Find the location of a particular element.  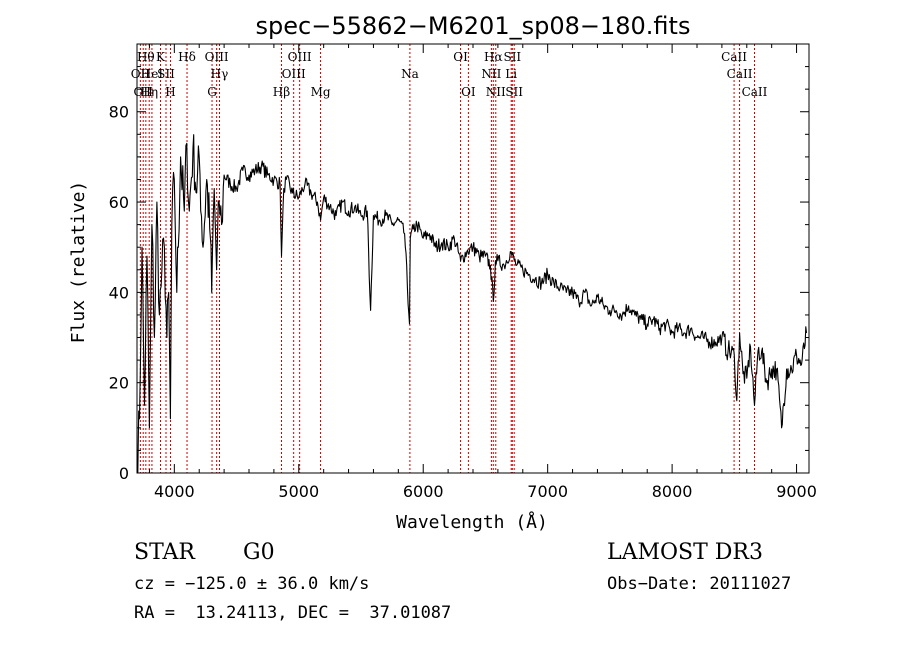

reference-line-label: Hδ is located at coordinates (187, 57).